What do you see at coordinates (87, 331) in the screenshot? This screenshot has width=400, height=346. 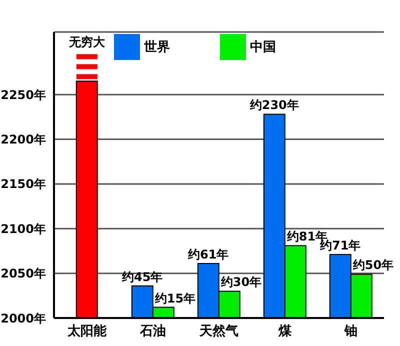 I see `x-tick-label: 太阳能` at bounding box center [87, 331].